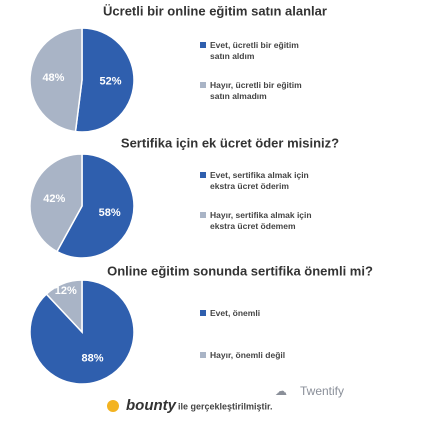 The image size is (429, 423). I want to click on partner: bounty, so click(151, 405).